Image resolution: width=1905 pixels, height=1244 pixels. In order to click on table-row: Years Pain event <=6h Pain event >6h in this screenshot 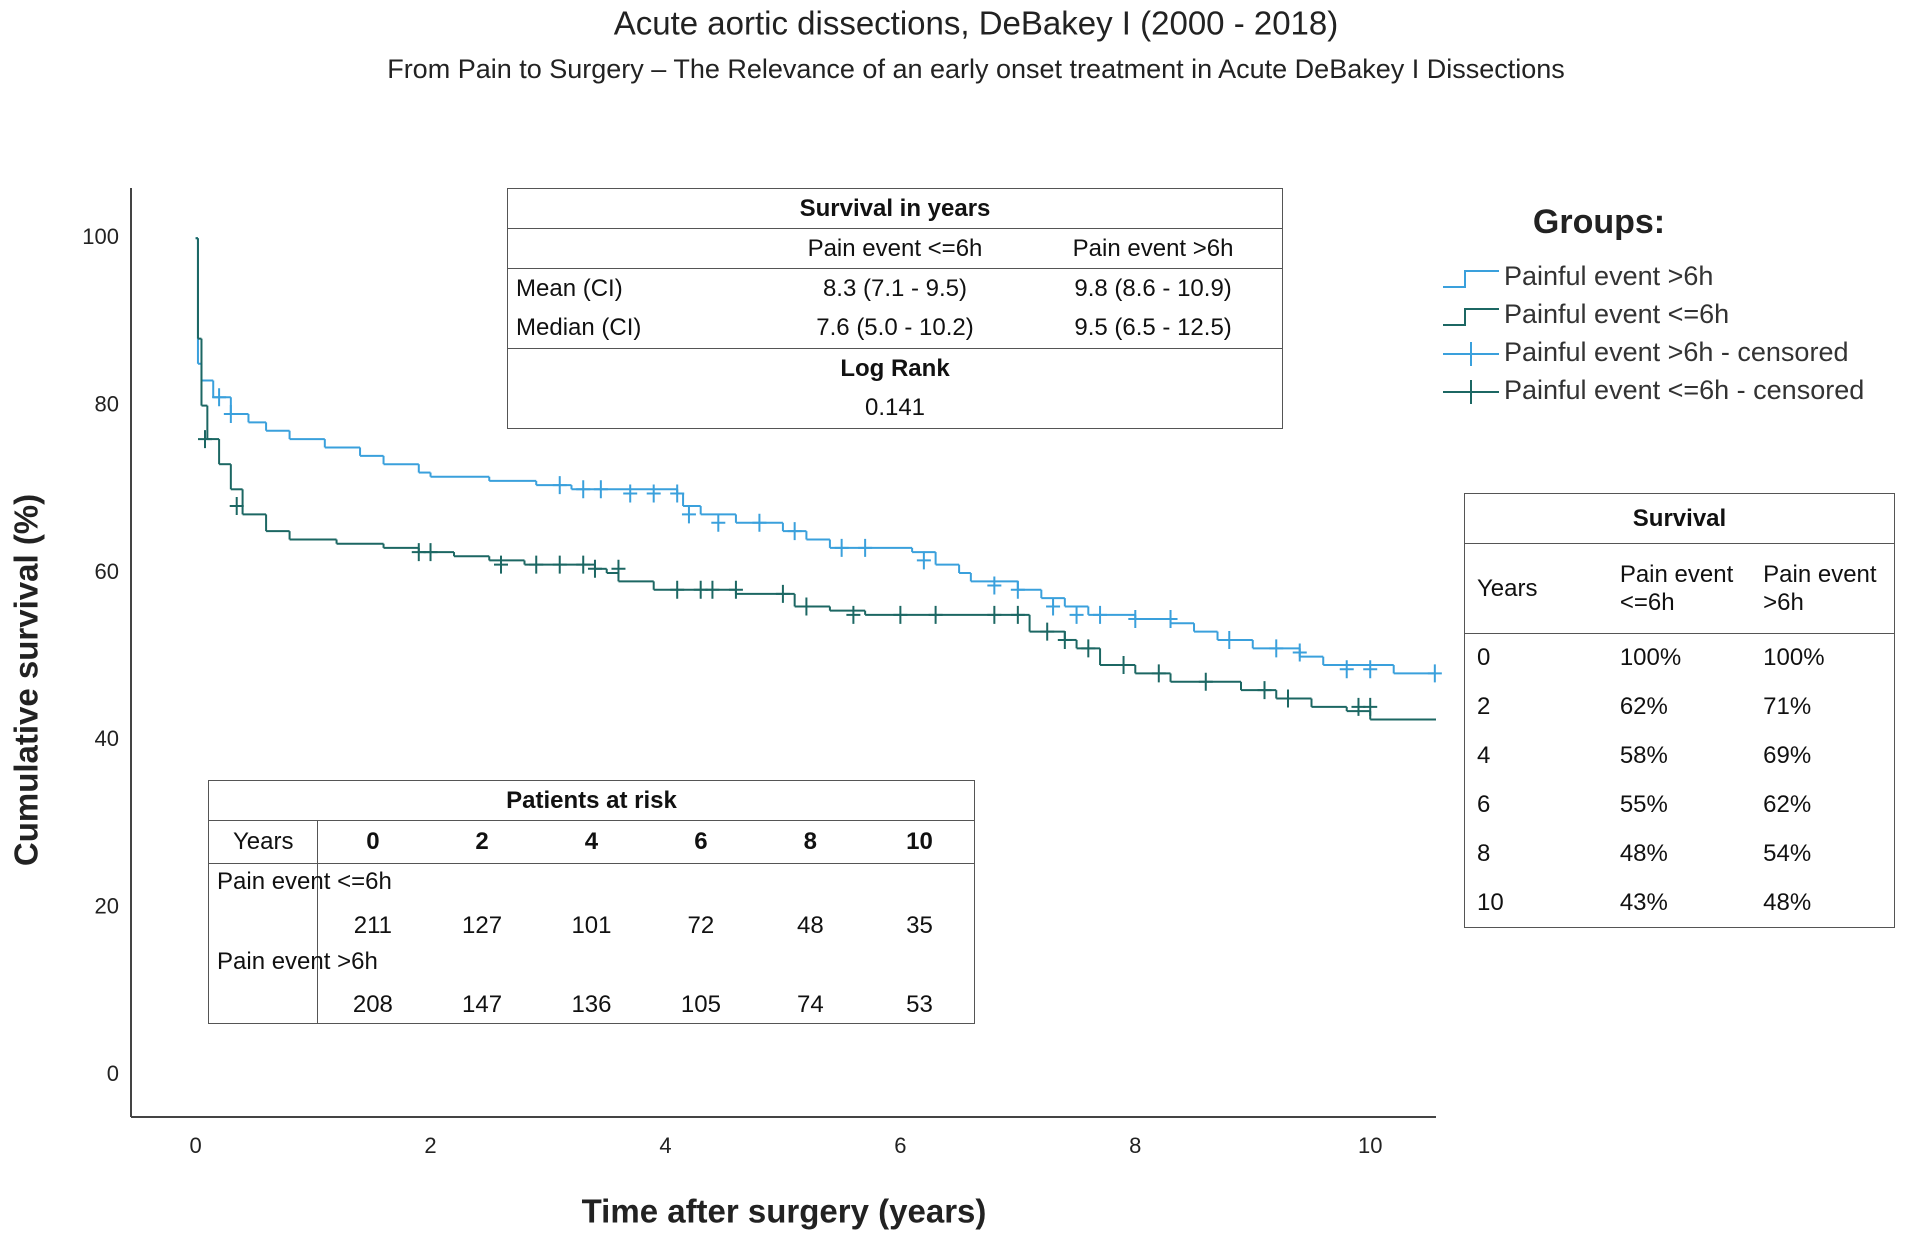, I will do `click(1679, 588)`.